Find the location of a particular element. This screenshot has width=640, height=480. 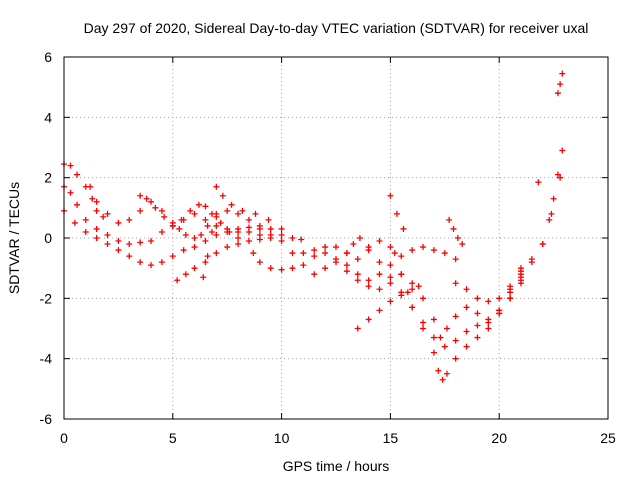

series-track-r is located at coordinates (530, 244).